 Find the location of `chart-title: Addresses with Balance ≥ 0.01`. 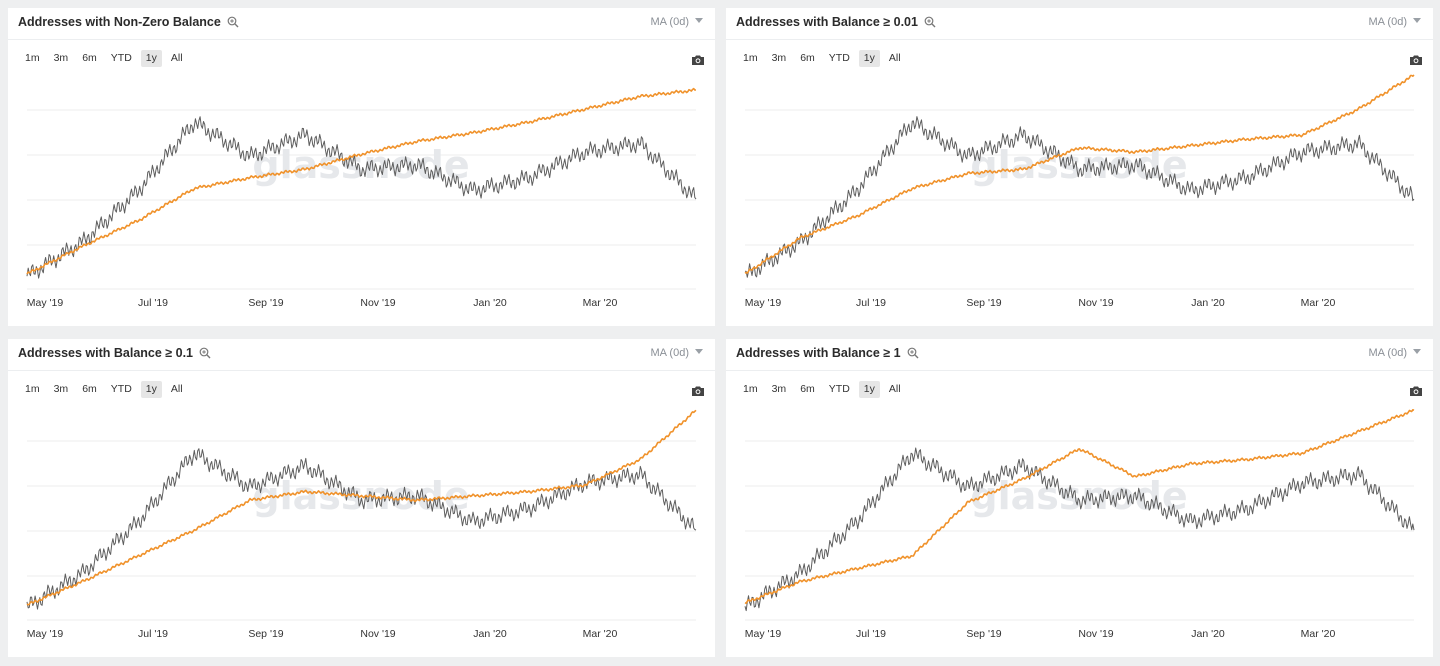

chart-title: Addresses with Balance ≥ 0.01 is located at coordinates (836, 23).